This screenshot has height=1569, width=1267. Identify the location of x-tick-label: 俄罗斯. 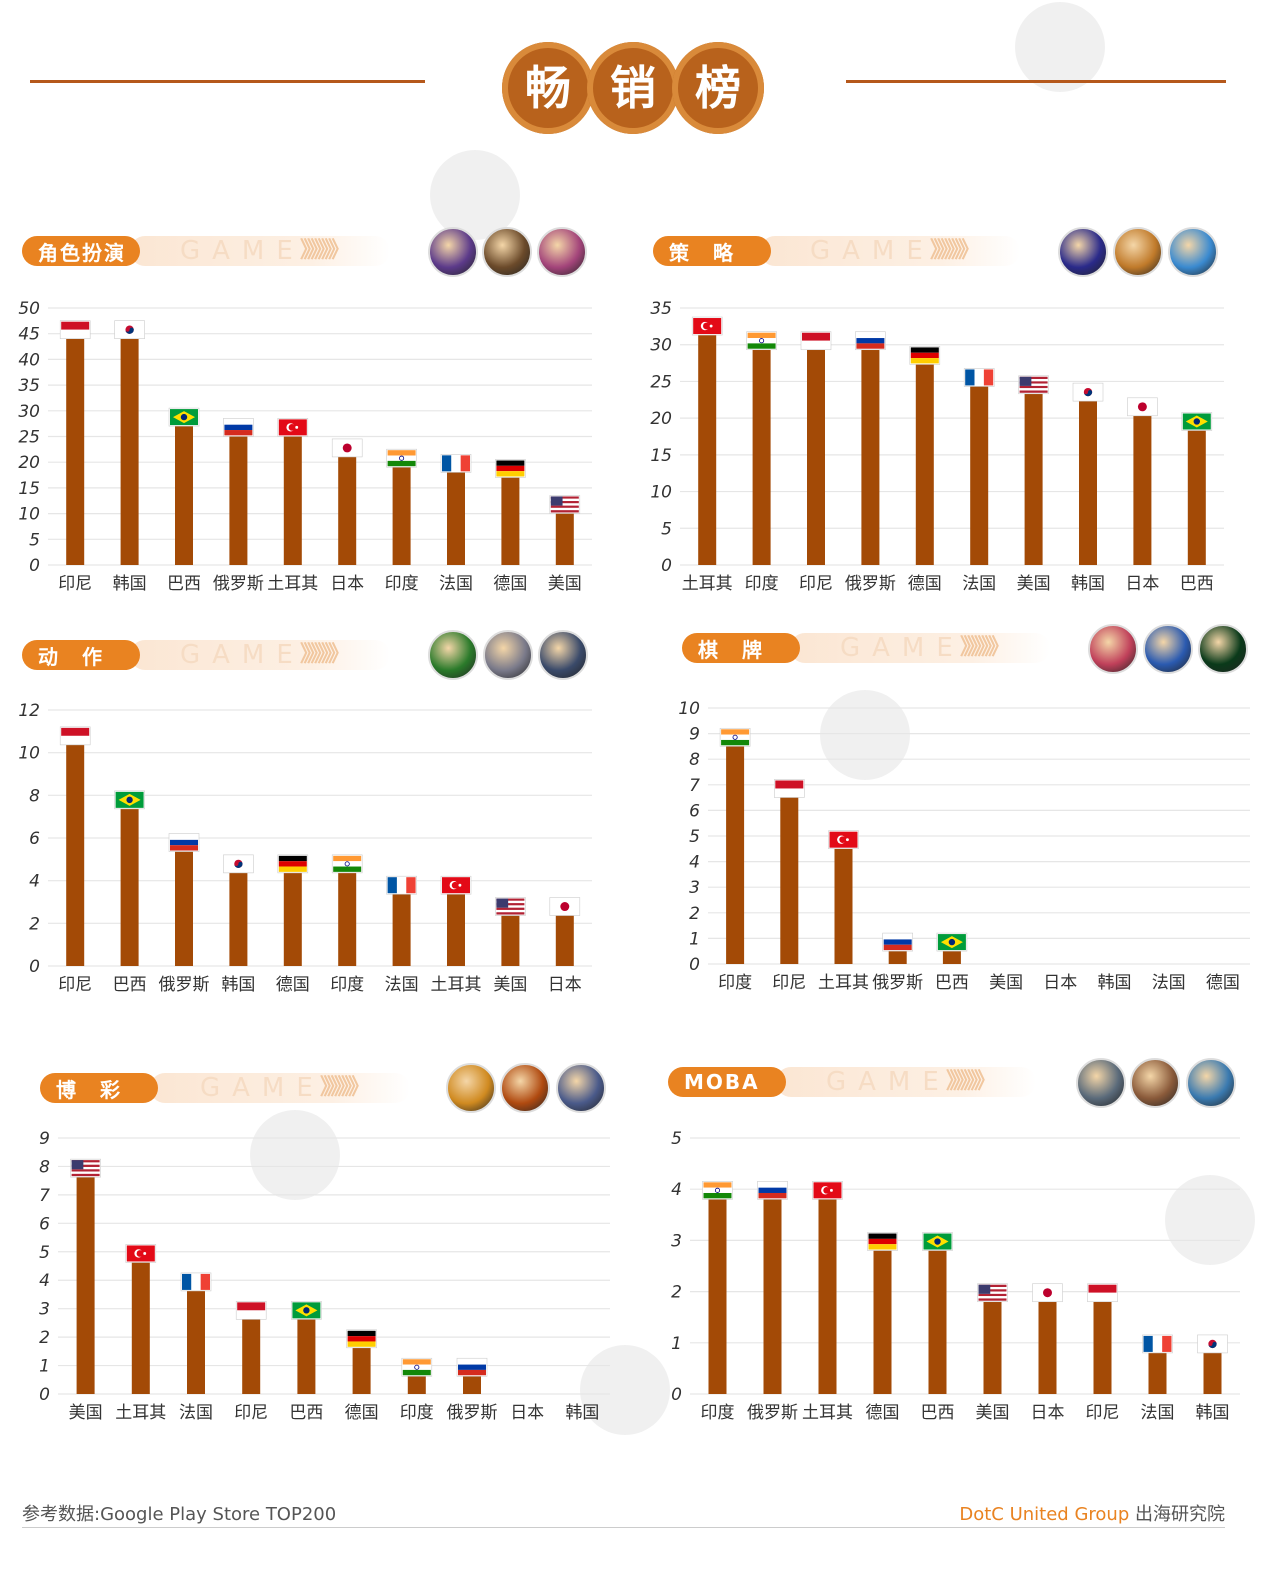
(238, 584).